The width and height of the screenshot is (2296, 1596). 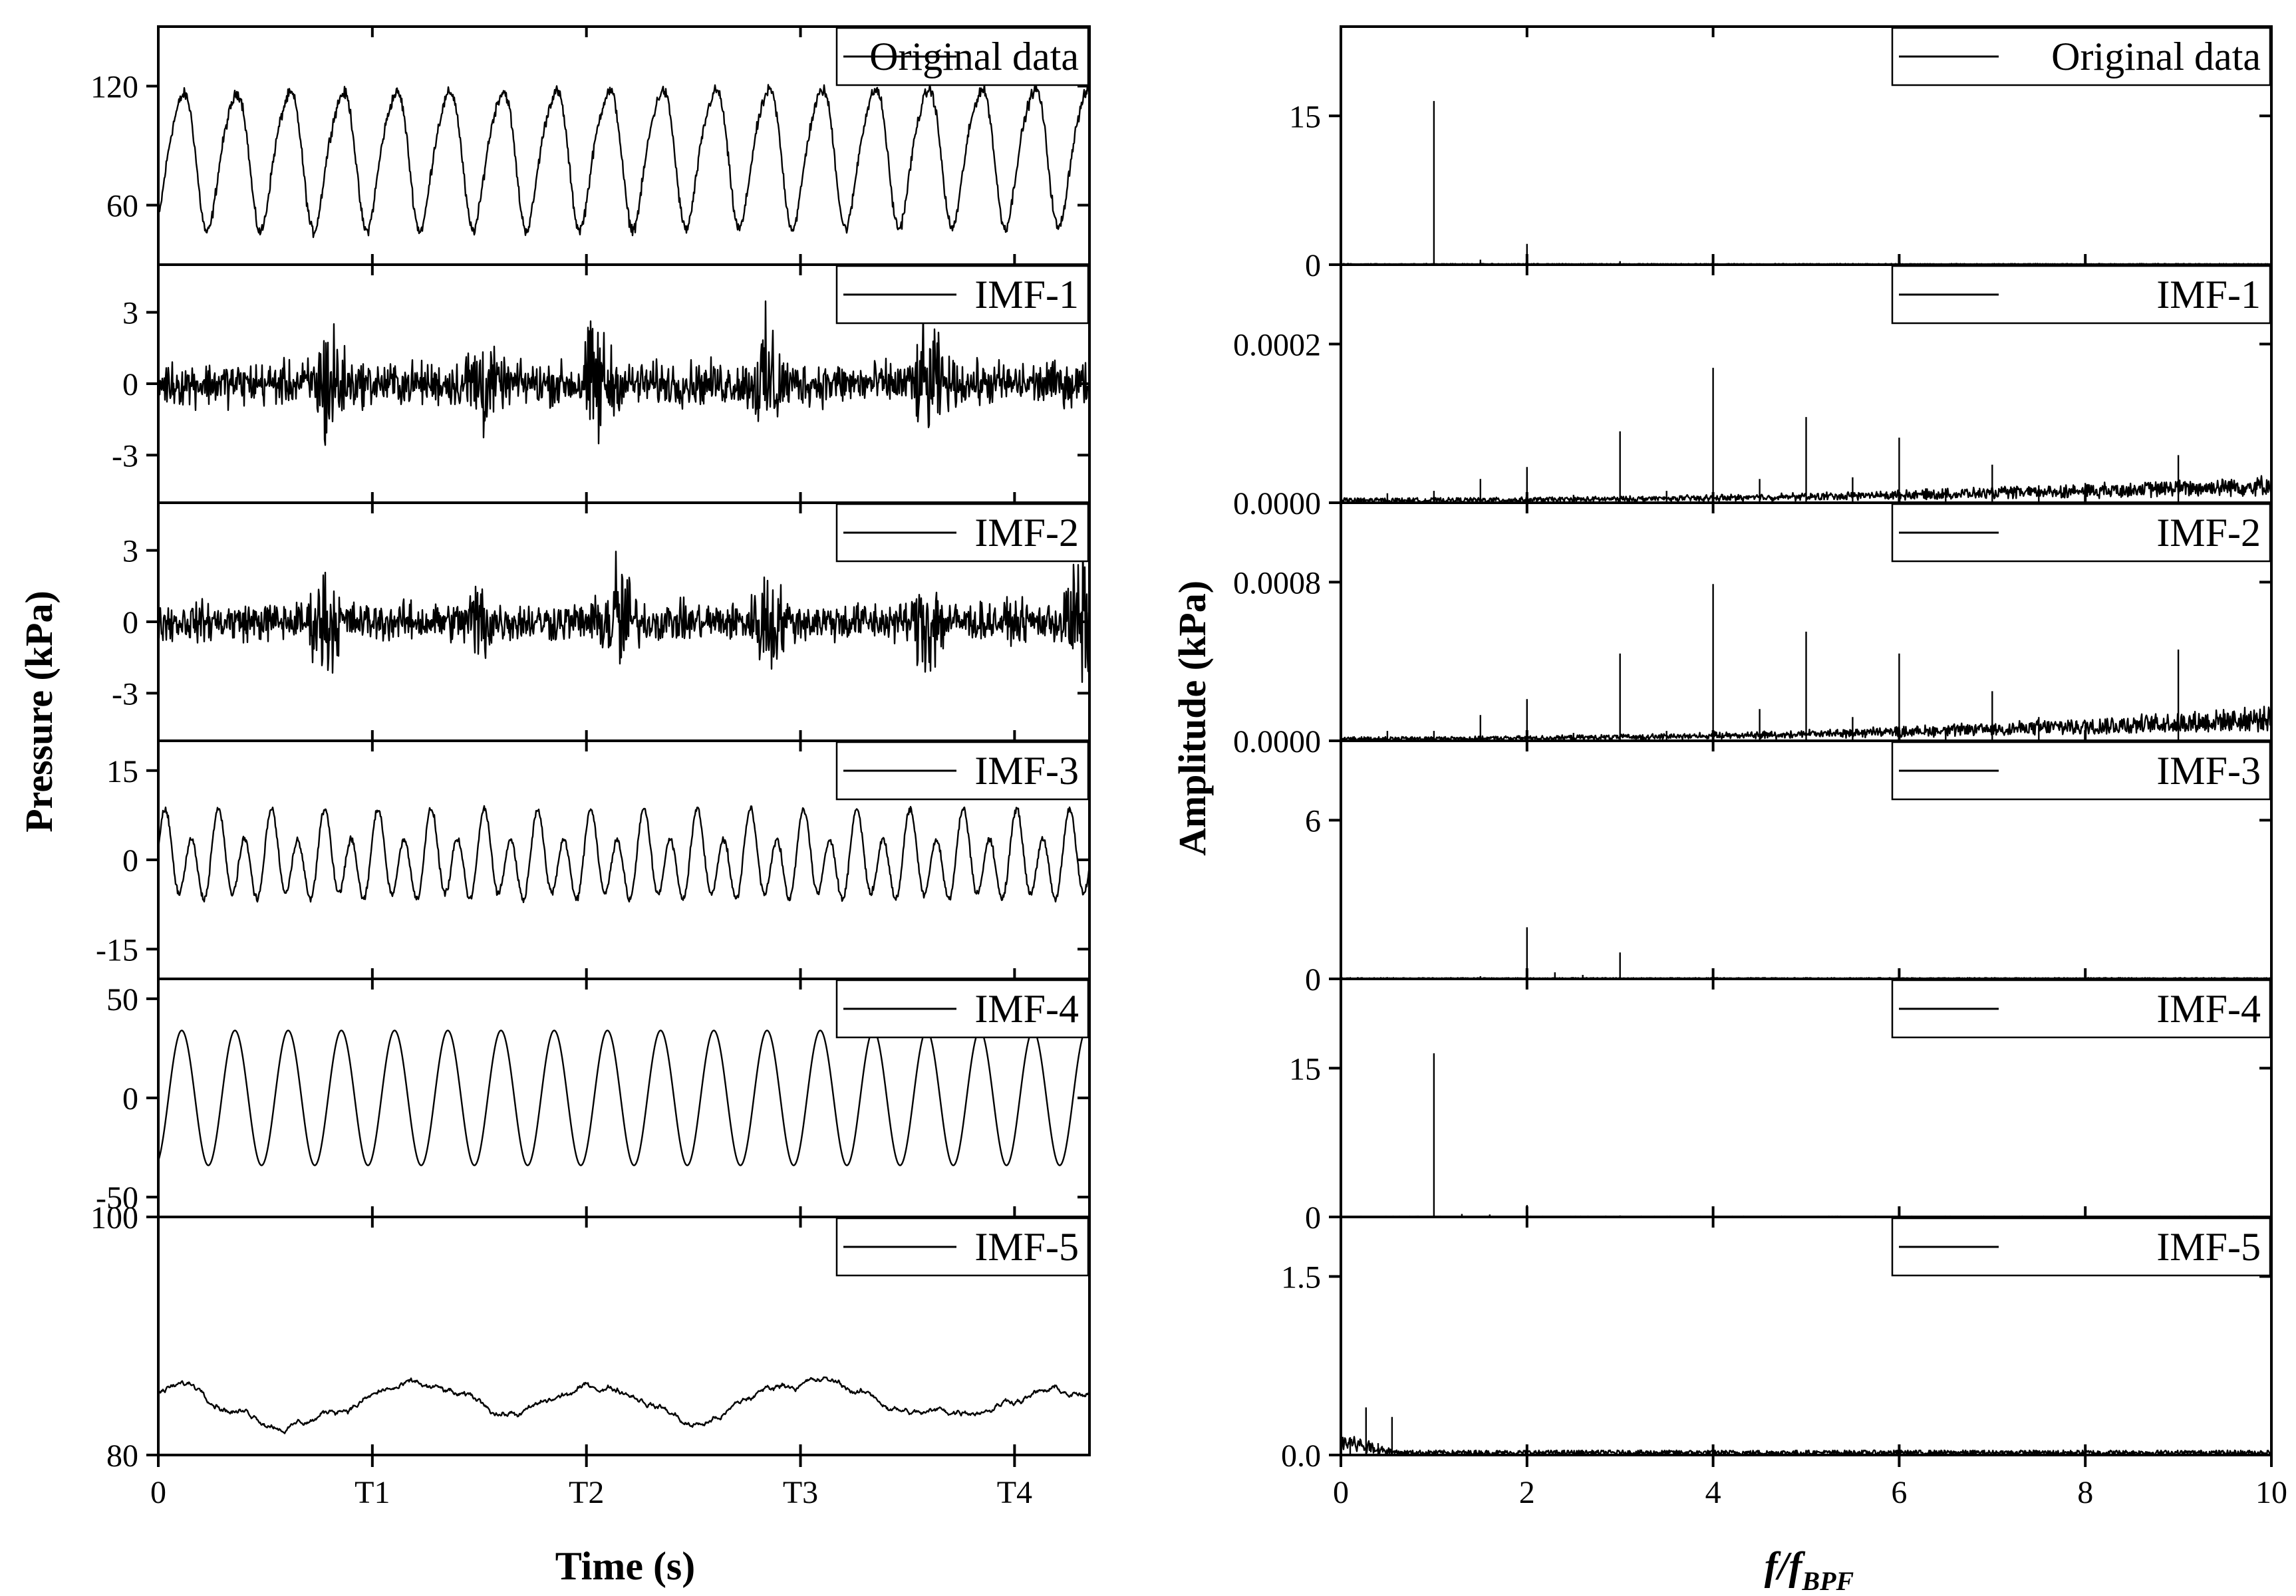 I want to click on time-6-series-line, so click(x=624, y=1405).